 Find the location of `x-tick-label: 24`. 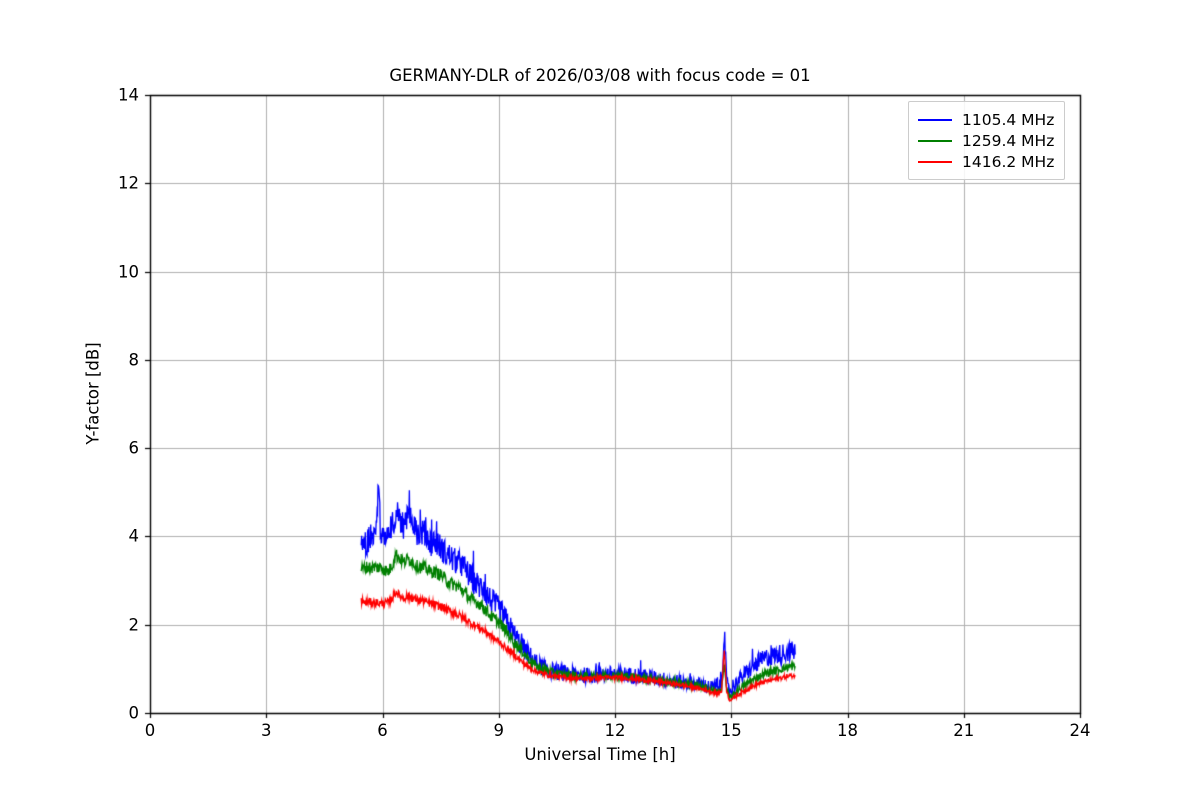

x-tick-label: 24 is located at coordinates (1080, 730).